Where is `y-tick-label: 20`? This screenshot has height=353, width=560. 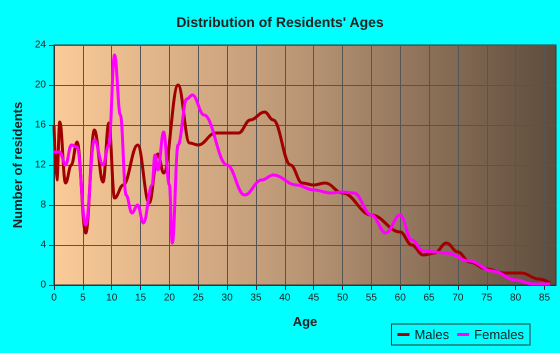
y-tick-label: 20 is located at coordinates (40, 85).